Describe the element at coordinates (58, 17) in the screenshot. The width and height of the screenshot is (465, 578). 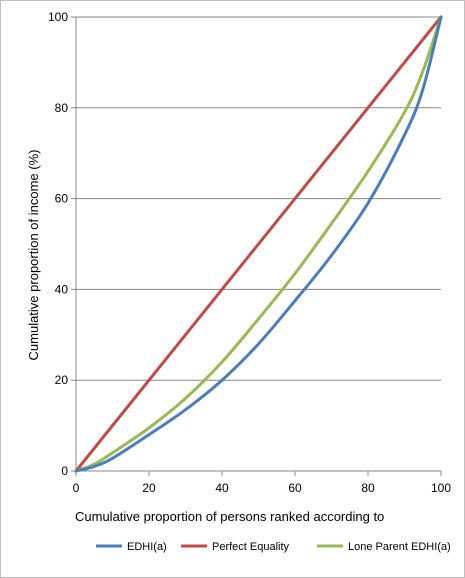
I see `y-tick-label-100: 100` at that location.